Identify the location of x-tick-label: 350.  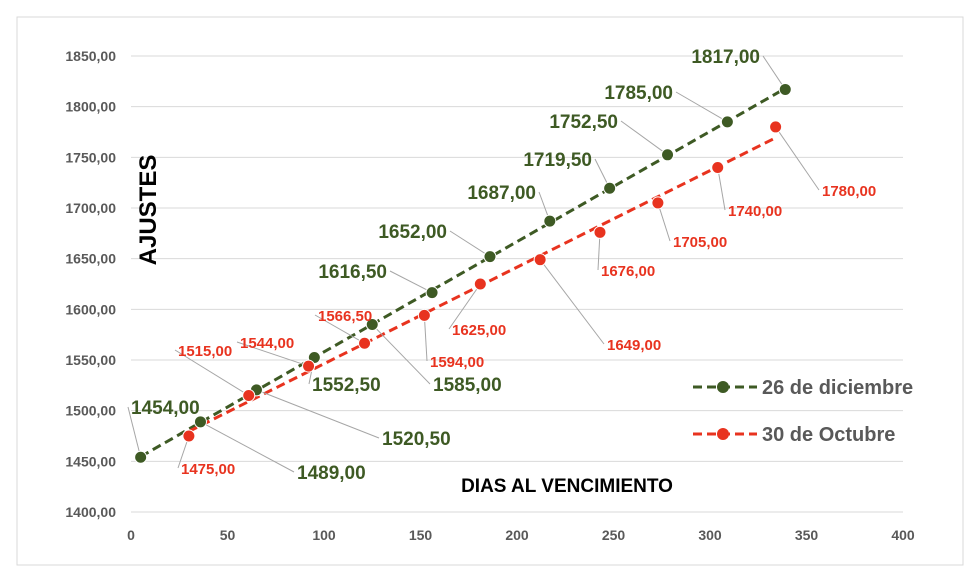
(807, 535).